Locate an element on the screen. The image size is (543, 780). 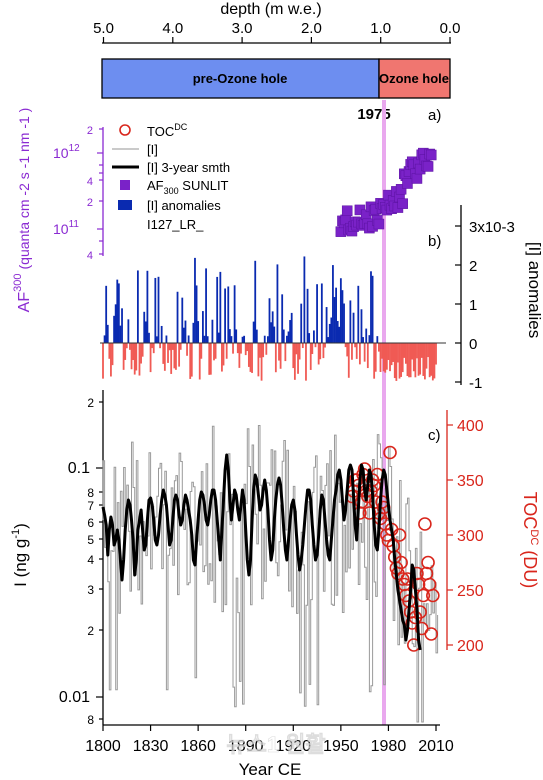
depth-tick-label: 5.0 is located at coordinates (103, 28).